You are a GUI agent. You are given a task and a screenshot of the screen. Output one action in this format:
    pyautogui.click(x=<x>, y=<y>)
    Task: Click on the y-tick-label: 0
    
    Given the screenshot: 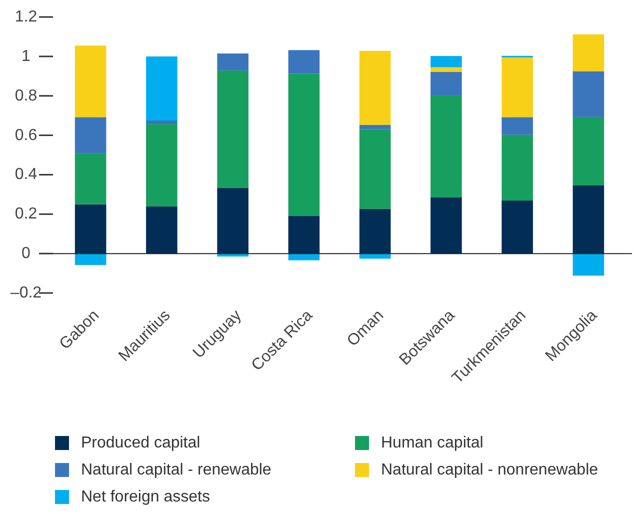 What is the action you would take?
    pyautogui.click(x=26, y=253)
    